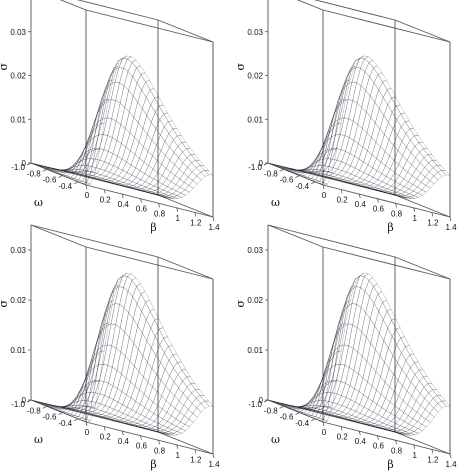  Describe the element at coordinates (196, 222) in the screenshot. I see `beta-tick-label: 1.2` at that location.